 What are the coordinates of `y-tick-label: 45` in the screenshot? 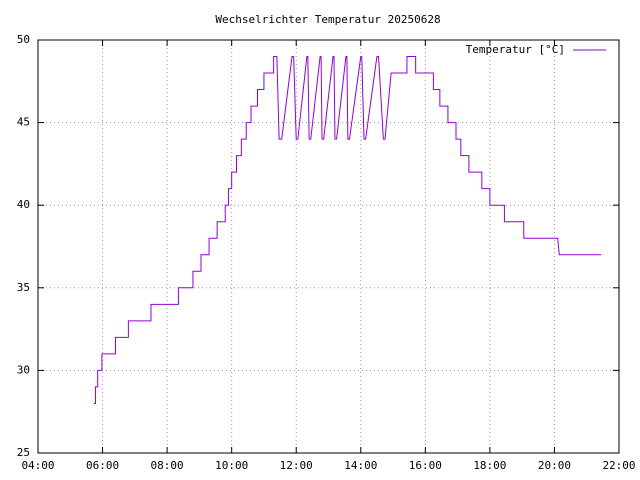 It's located at (23, 122).